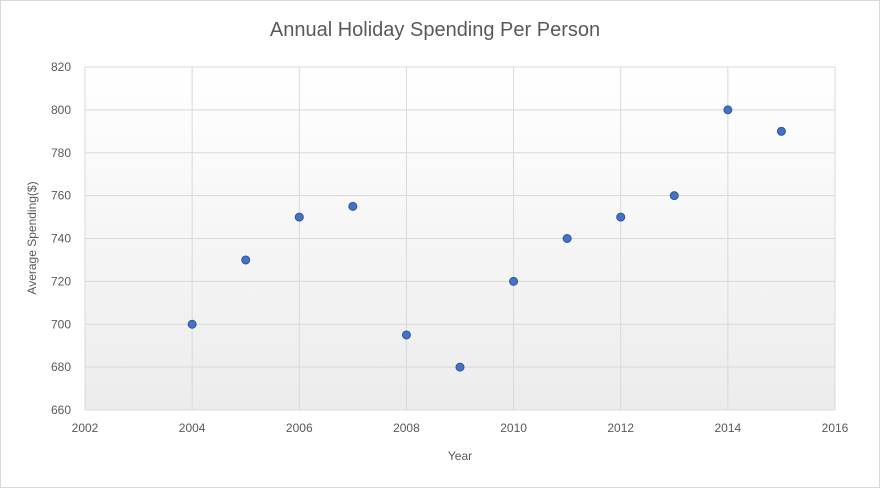 The image size is (880, 489). I want to click on x-tick-label: 2014, so click(728, 428).